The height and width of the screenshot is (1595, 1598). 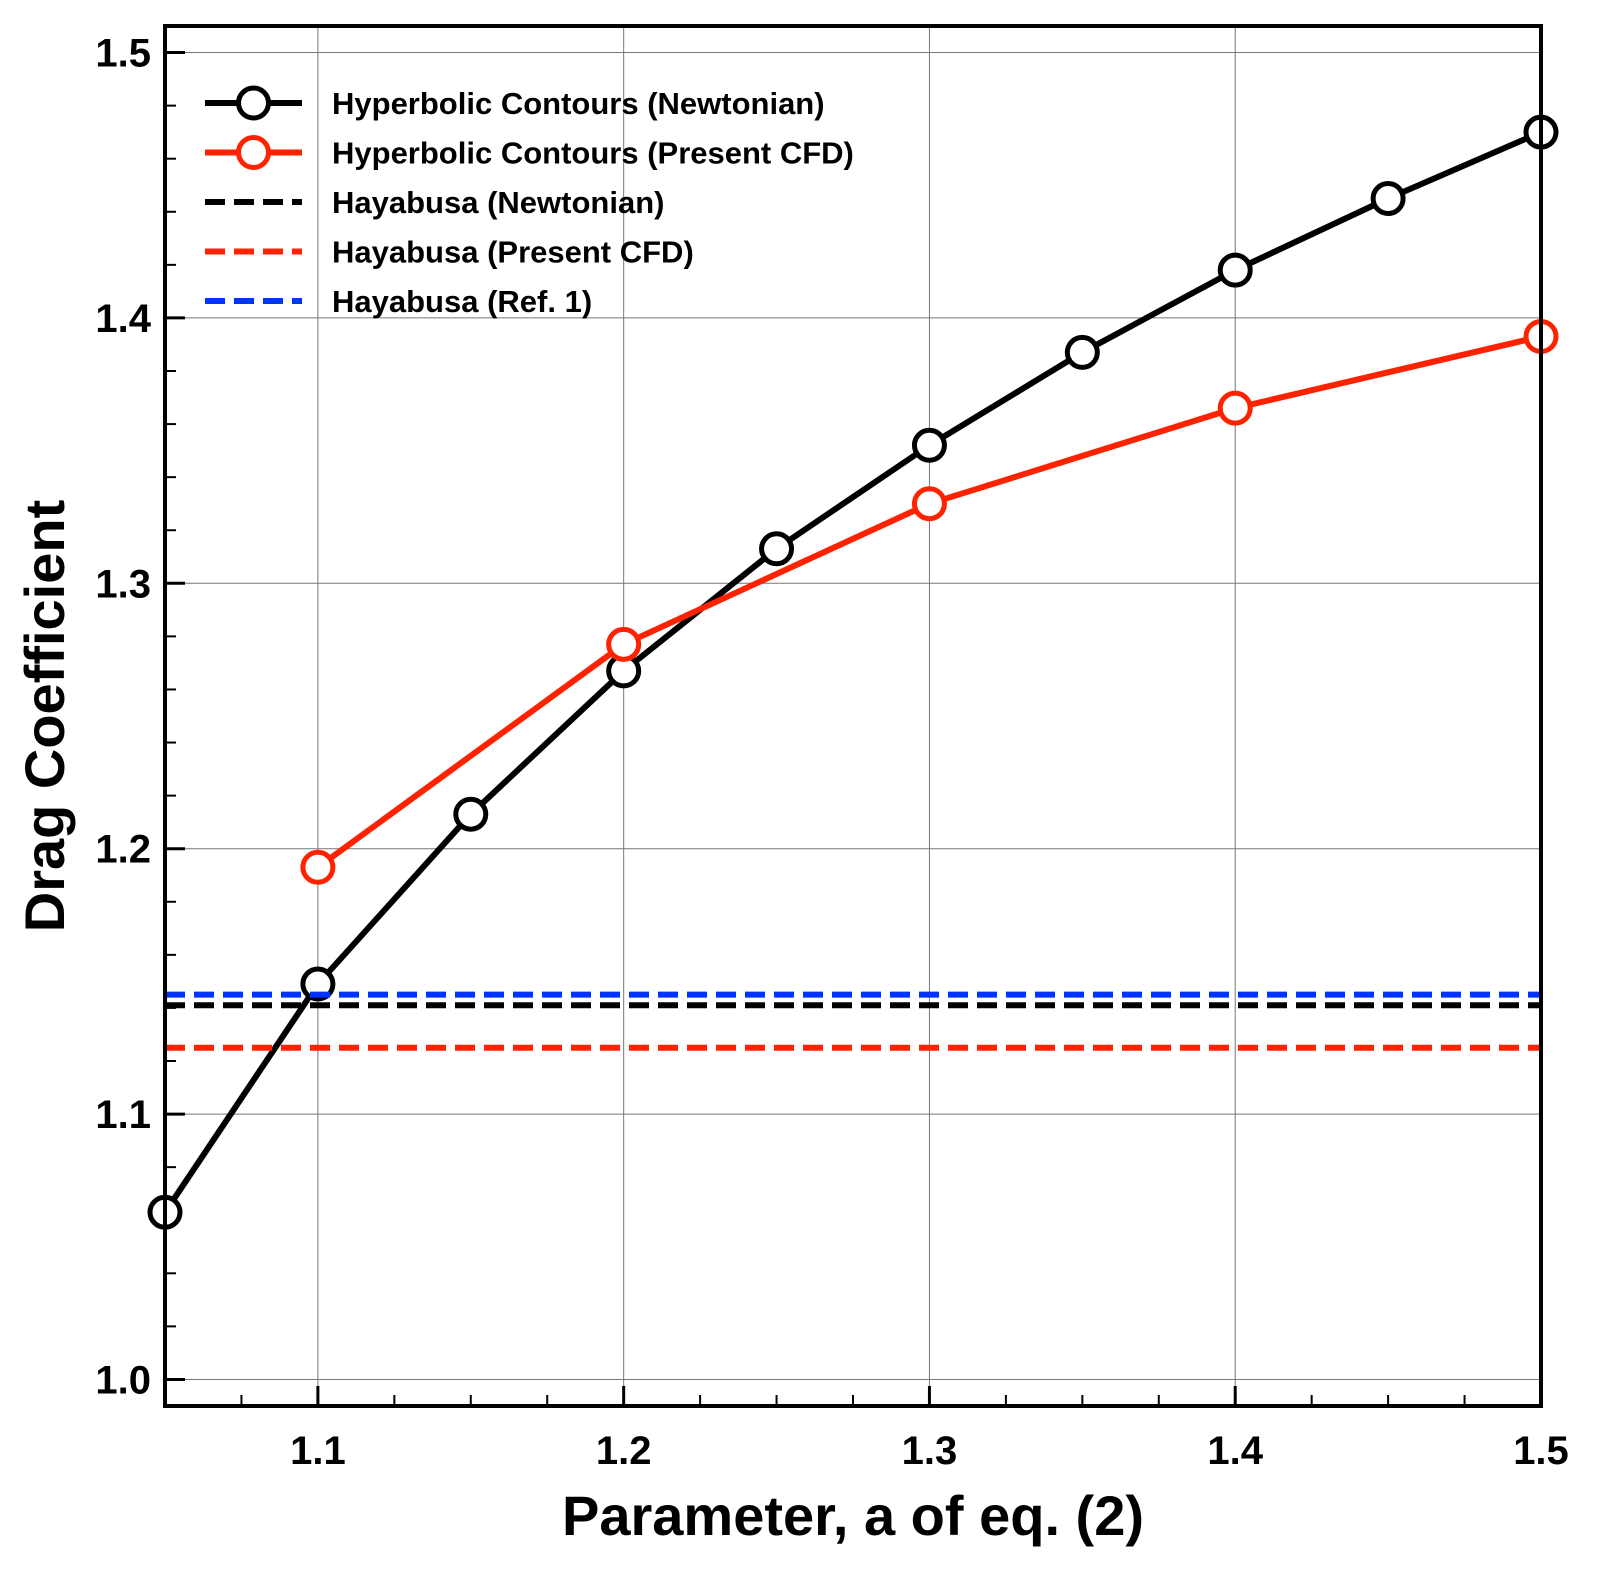 I want to click on x-tick-label: 1.2, so click(x=624, y=1451).